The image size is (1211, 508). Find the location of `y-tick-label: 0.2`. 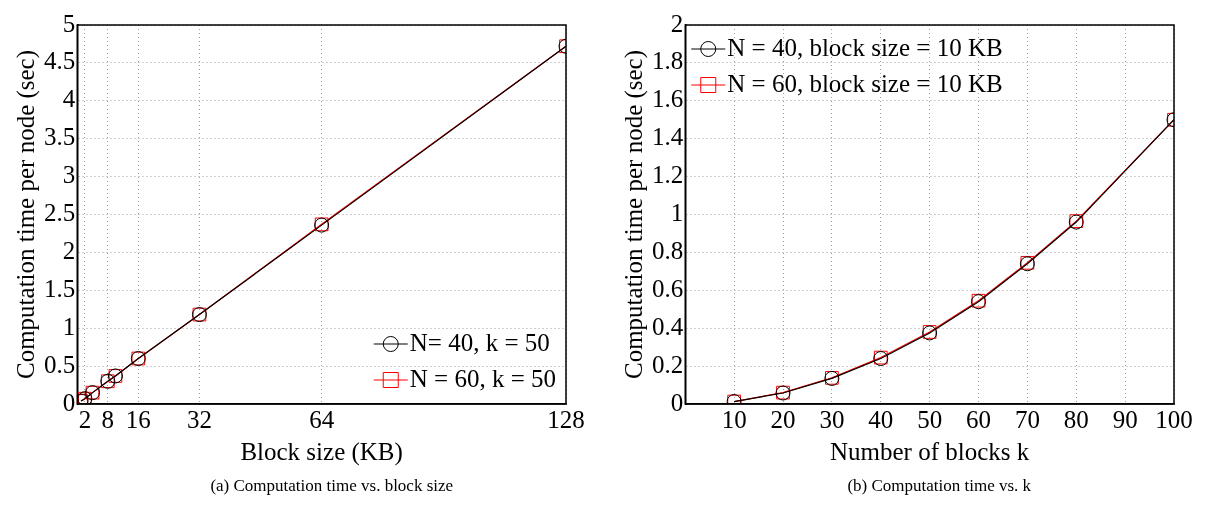

y-tick-label: 0.2 is located at coordinates (667, 364).